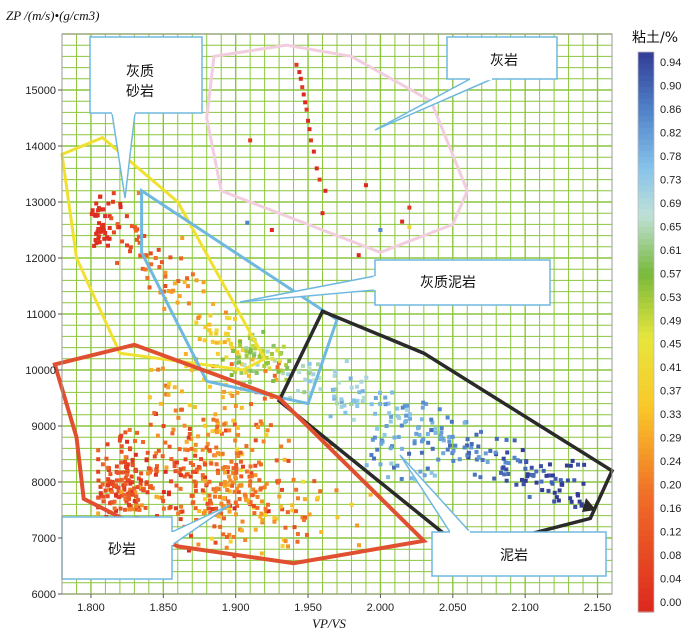 This screenshot has height=635, width=700. I want to click on colorbar-tick-label: 0.33, so click(670, 415).